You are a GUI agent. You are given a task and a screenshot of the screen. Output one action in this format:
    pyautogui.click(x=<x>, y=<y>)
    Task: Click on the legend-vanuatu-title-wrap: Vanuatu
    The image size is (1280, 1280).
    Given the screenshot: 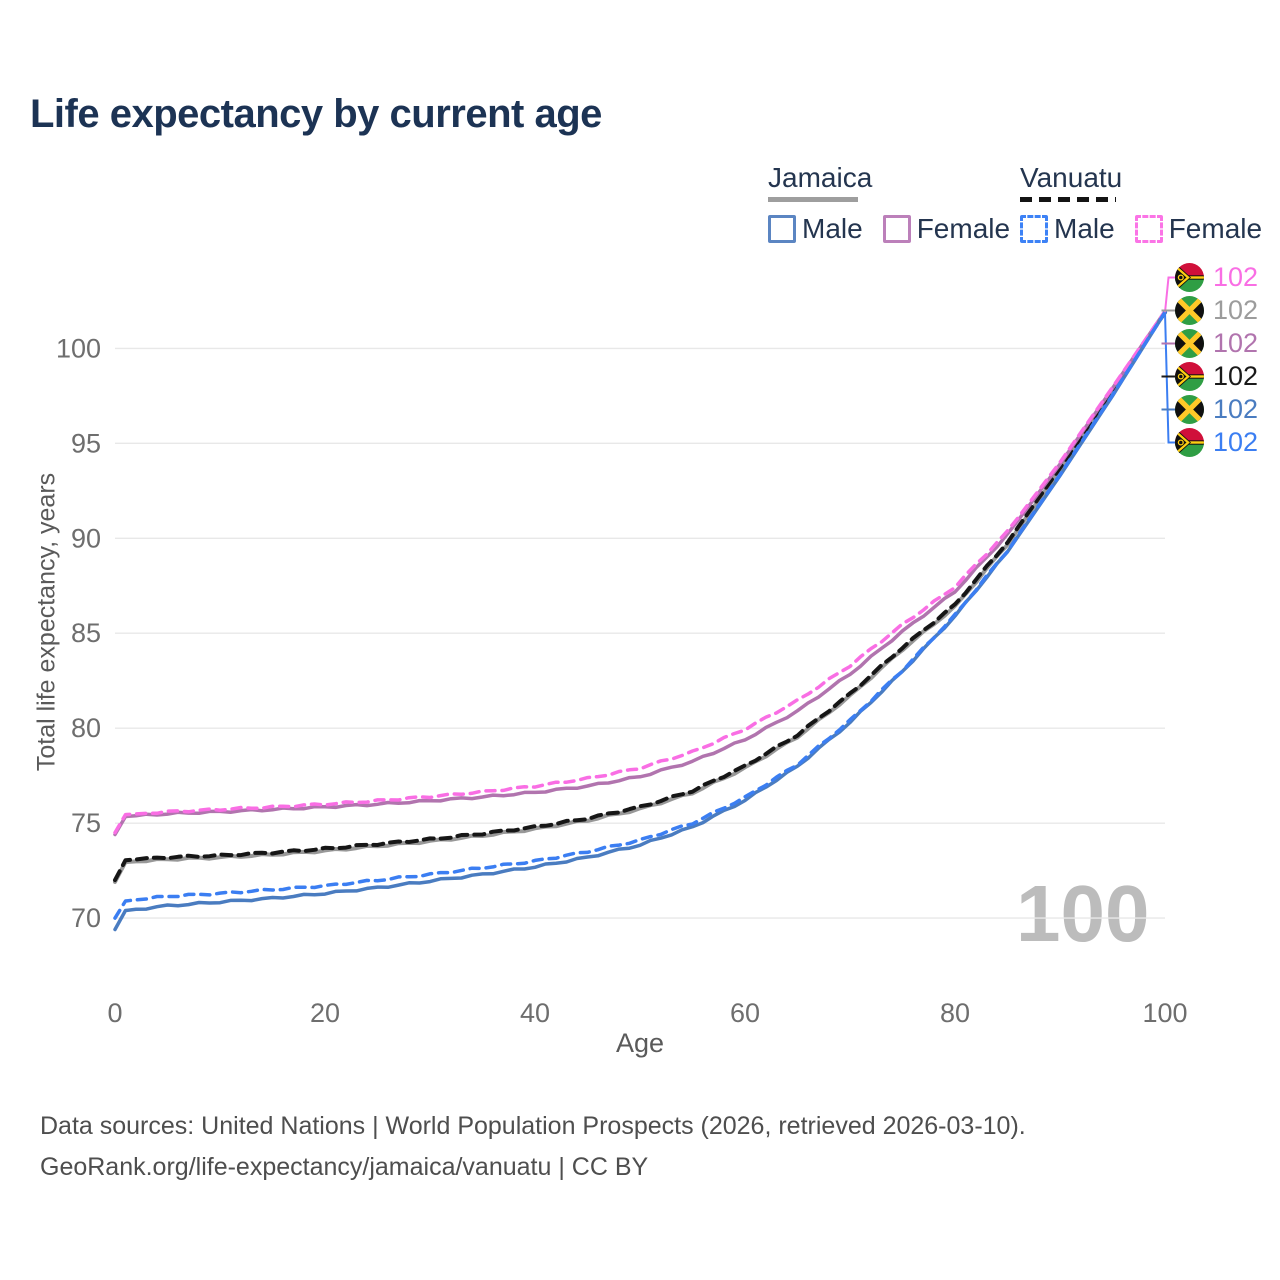 What is the action you would take?
    pyautogui.click(x=1150, y=182)
    